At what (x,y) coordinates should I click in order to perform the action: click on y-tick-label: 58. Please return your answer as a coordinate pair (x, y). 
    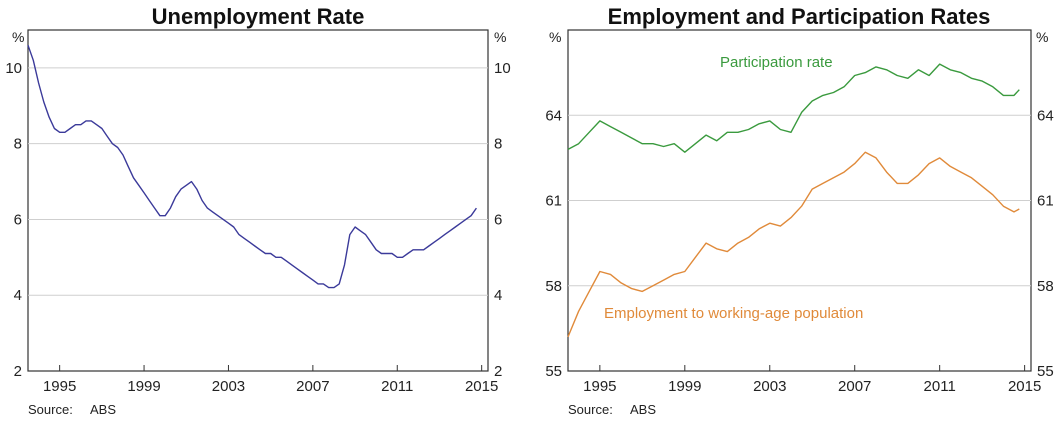
    Looking at the image, I should click on (553, 286).